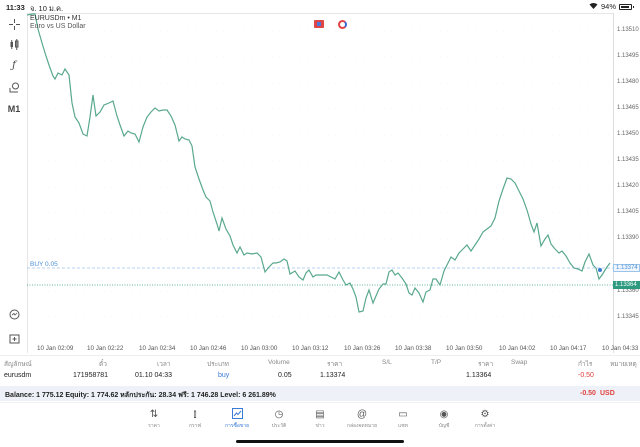 The width and height of the screenshot is (640, 447). I want to click on quotes-icon: ⇅, so click(154, 414).